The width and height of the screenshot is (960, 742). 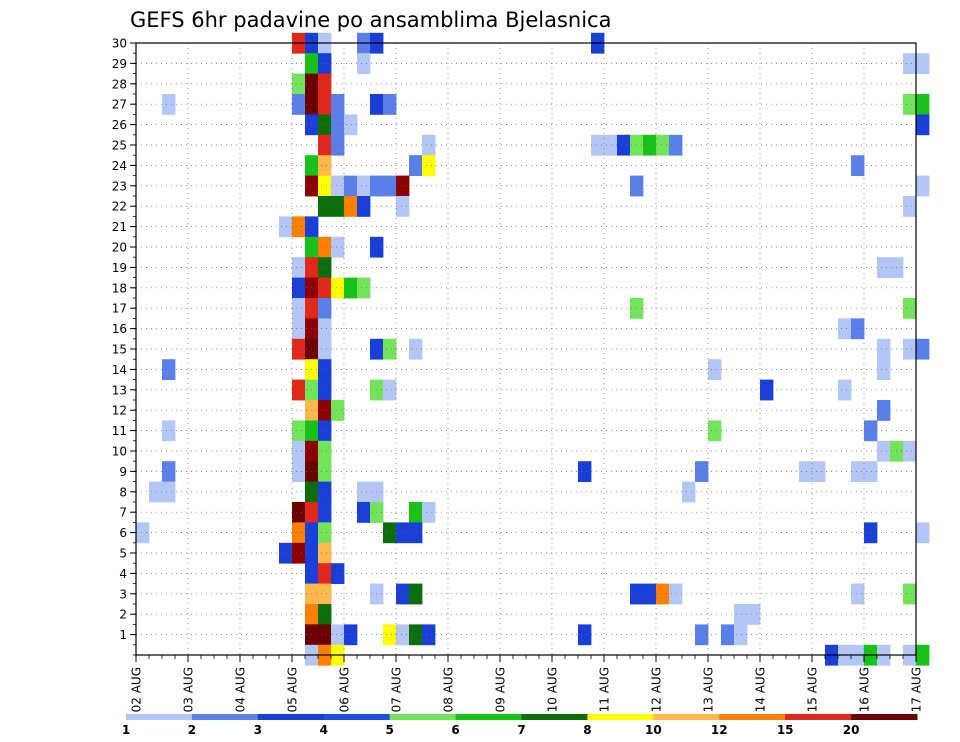 I want to click on y-tick-label: 15, so click(x=119, y=350).